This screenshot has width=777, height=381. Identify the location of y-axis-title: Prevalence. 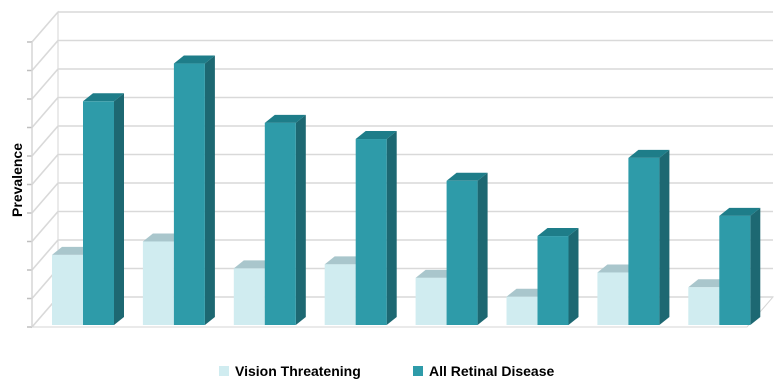
(17, 180).